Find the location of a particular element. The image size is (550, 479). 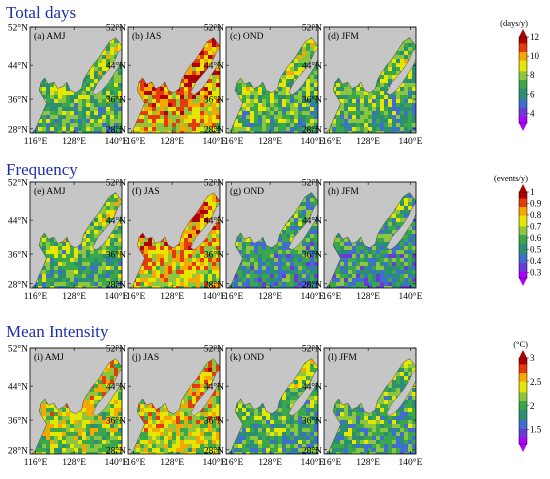

colorbar-unit: (events/y) is located at coordinates (511, 178).